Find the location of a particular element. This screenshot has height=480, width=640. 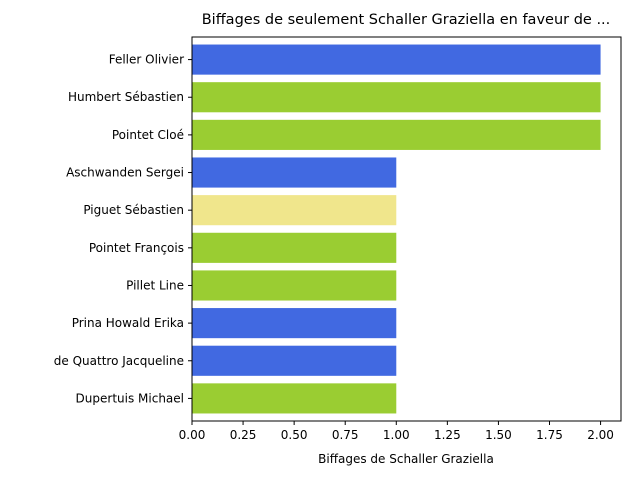

x-tick-label: 1.25 is located at coordinates (447, 435).